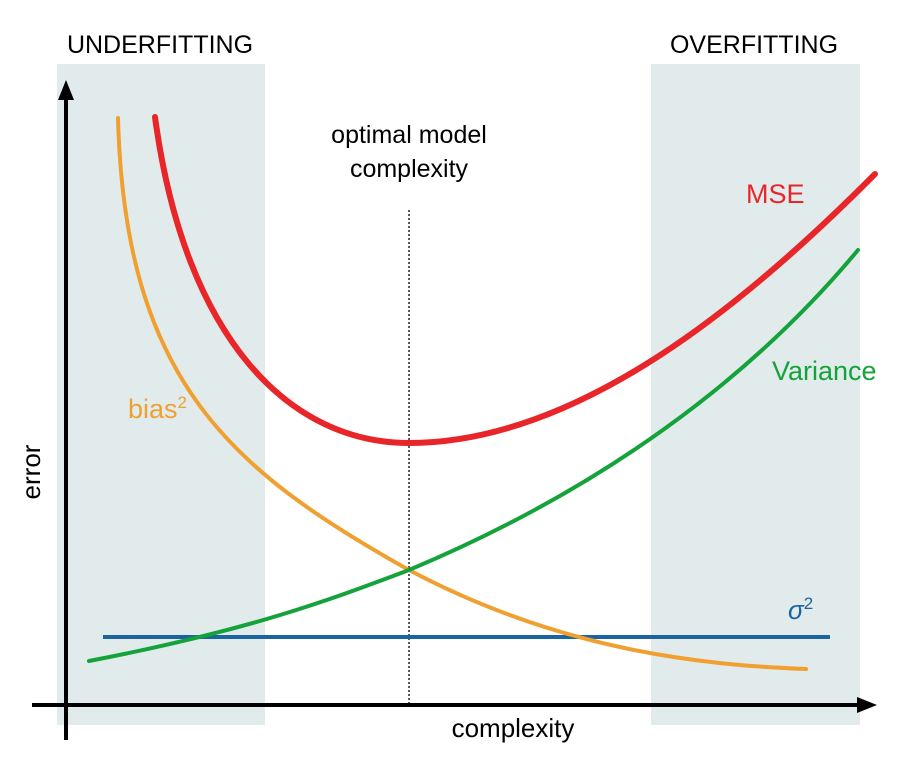 The width and height of the screenshot is (919, 769). Describe the element at coordinates (160, 45) in the screenshot. I see `underfitting-label: UNDERFITTING` at that location.